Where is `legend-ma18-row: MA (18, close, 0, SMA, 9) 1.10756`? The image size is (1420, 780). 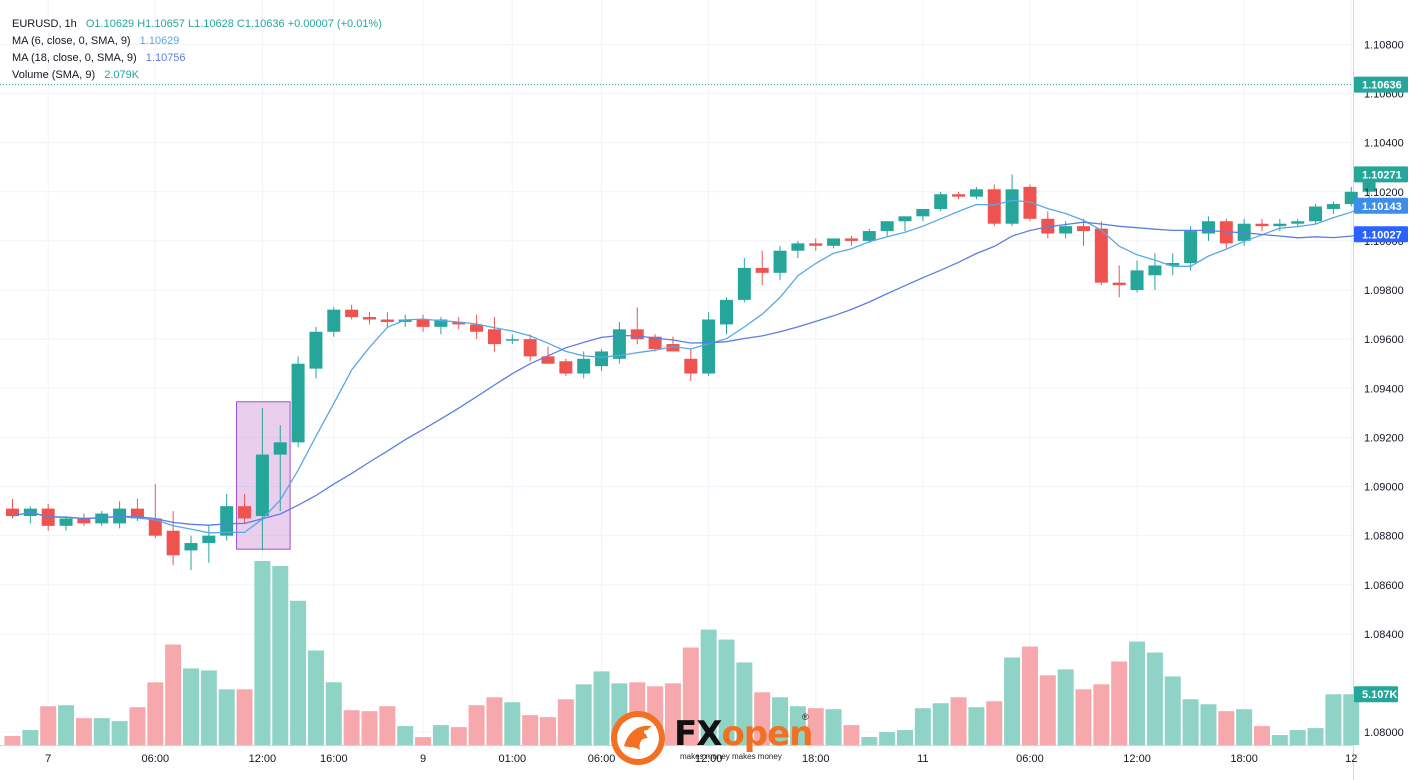 legend-ma18-row: MA (18, close, 0, SMA, 9) 1.10756 is located at coordinates (197, 58).